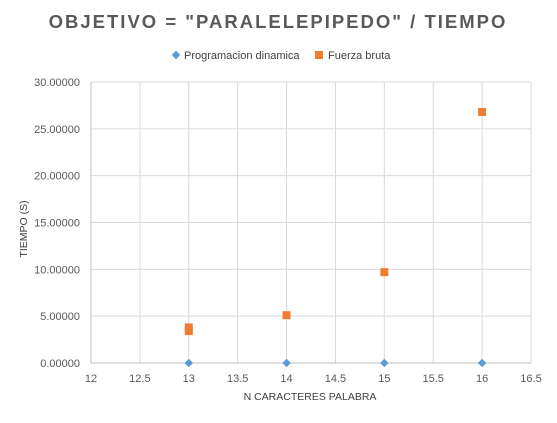 This screenshot has width=557, height=423. I want to click on legend-label-programacion-dinamica: Programacion dinamica, so click(242, 56).